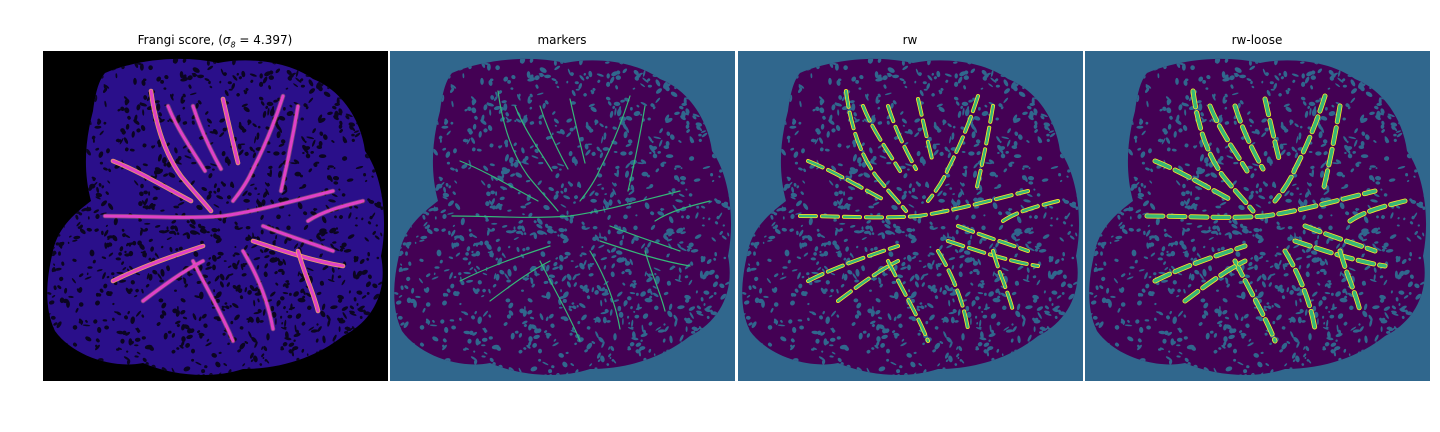 This screenshot has height=432, width=1440. I want to click on rw-panel-title: rw, so click(910, 40).